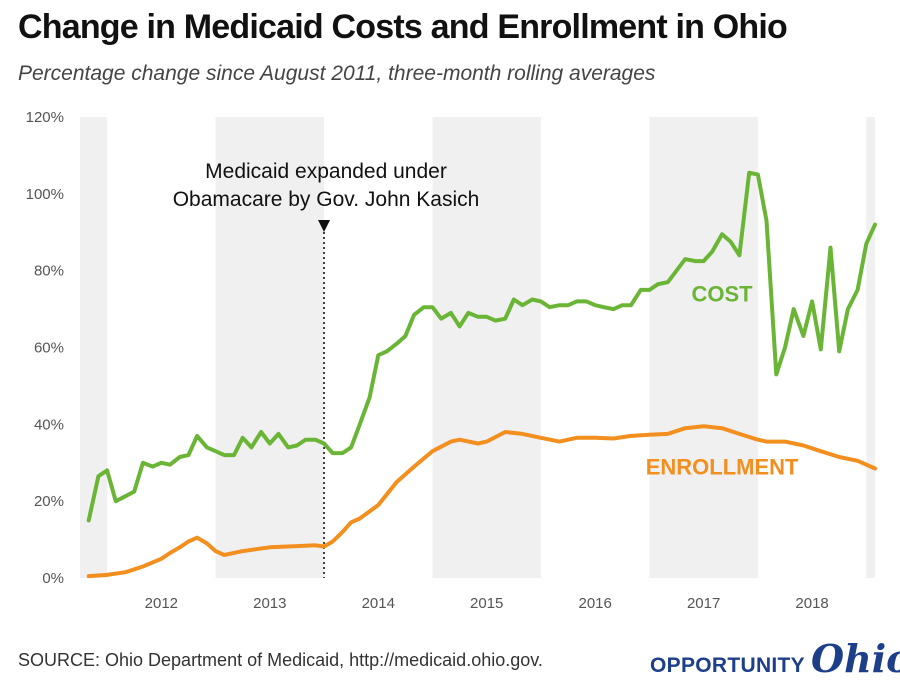 The width and height of the screenshot is (900, 693). What do you see at coordinates (594, 603) in the screenshot?
I see `x-tick-label-2016: 2016` at bounding box center [594, 603].